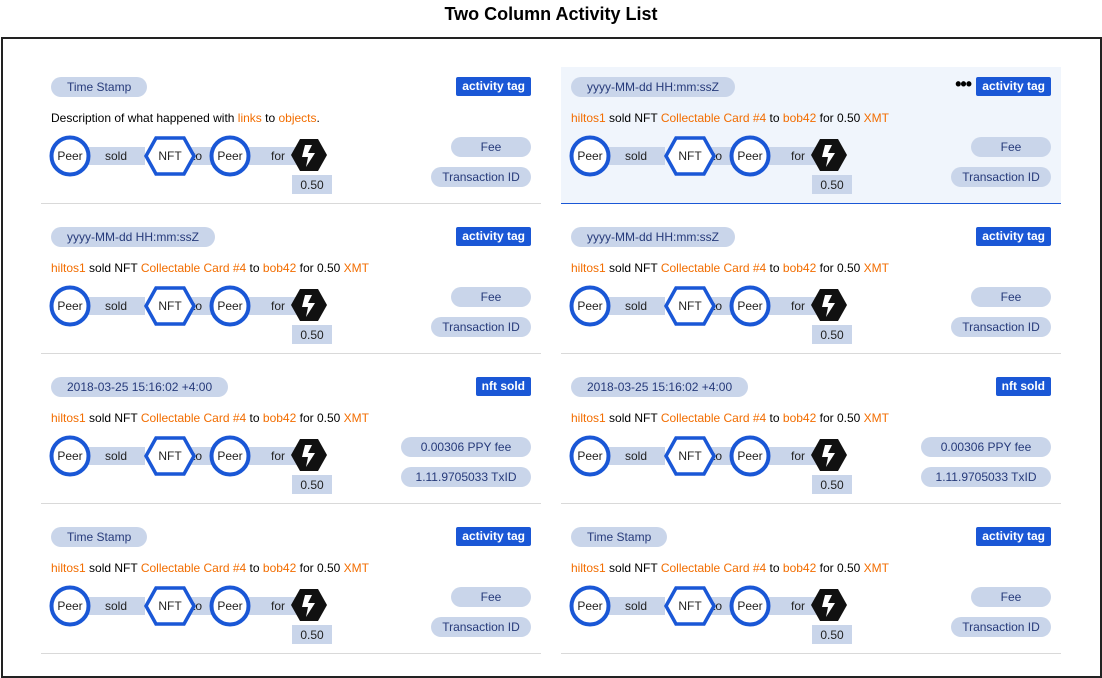 This screenshot has height=678, width=1102. Describe the element at coordinates (297, 118) in the screenshot. I see `description-object-link: objects` at that location.